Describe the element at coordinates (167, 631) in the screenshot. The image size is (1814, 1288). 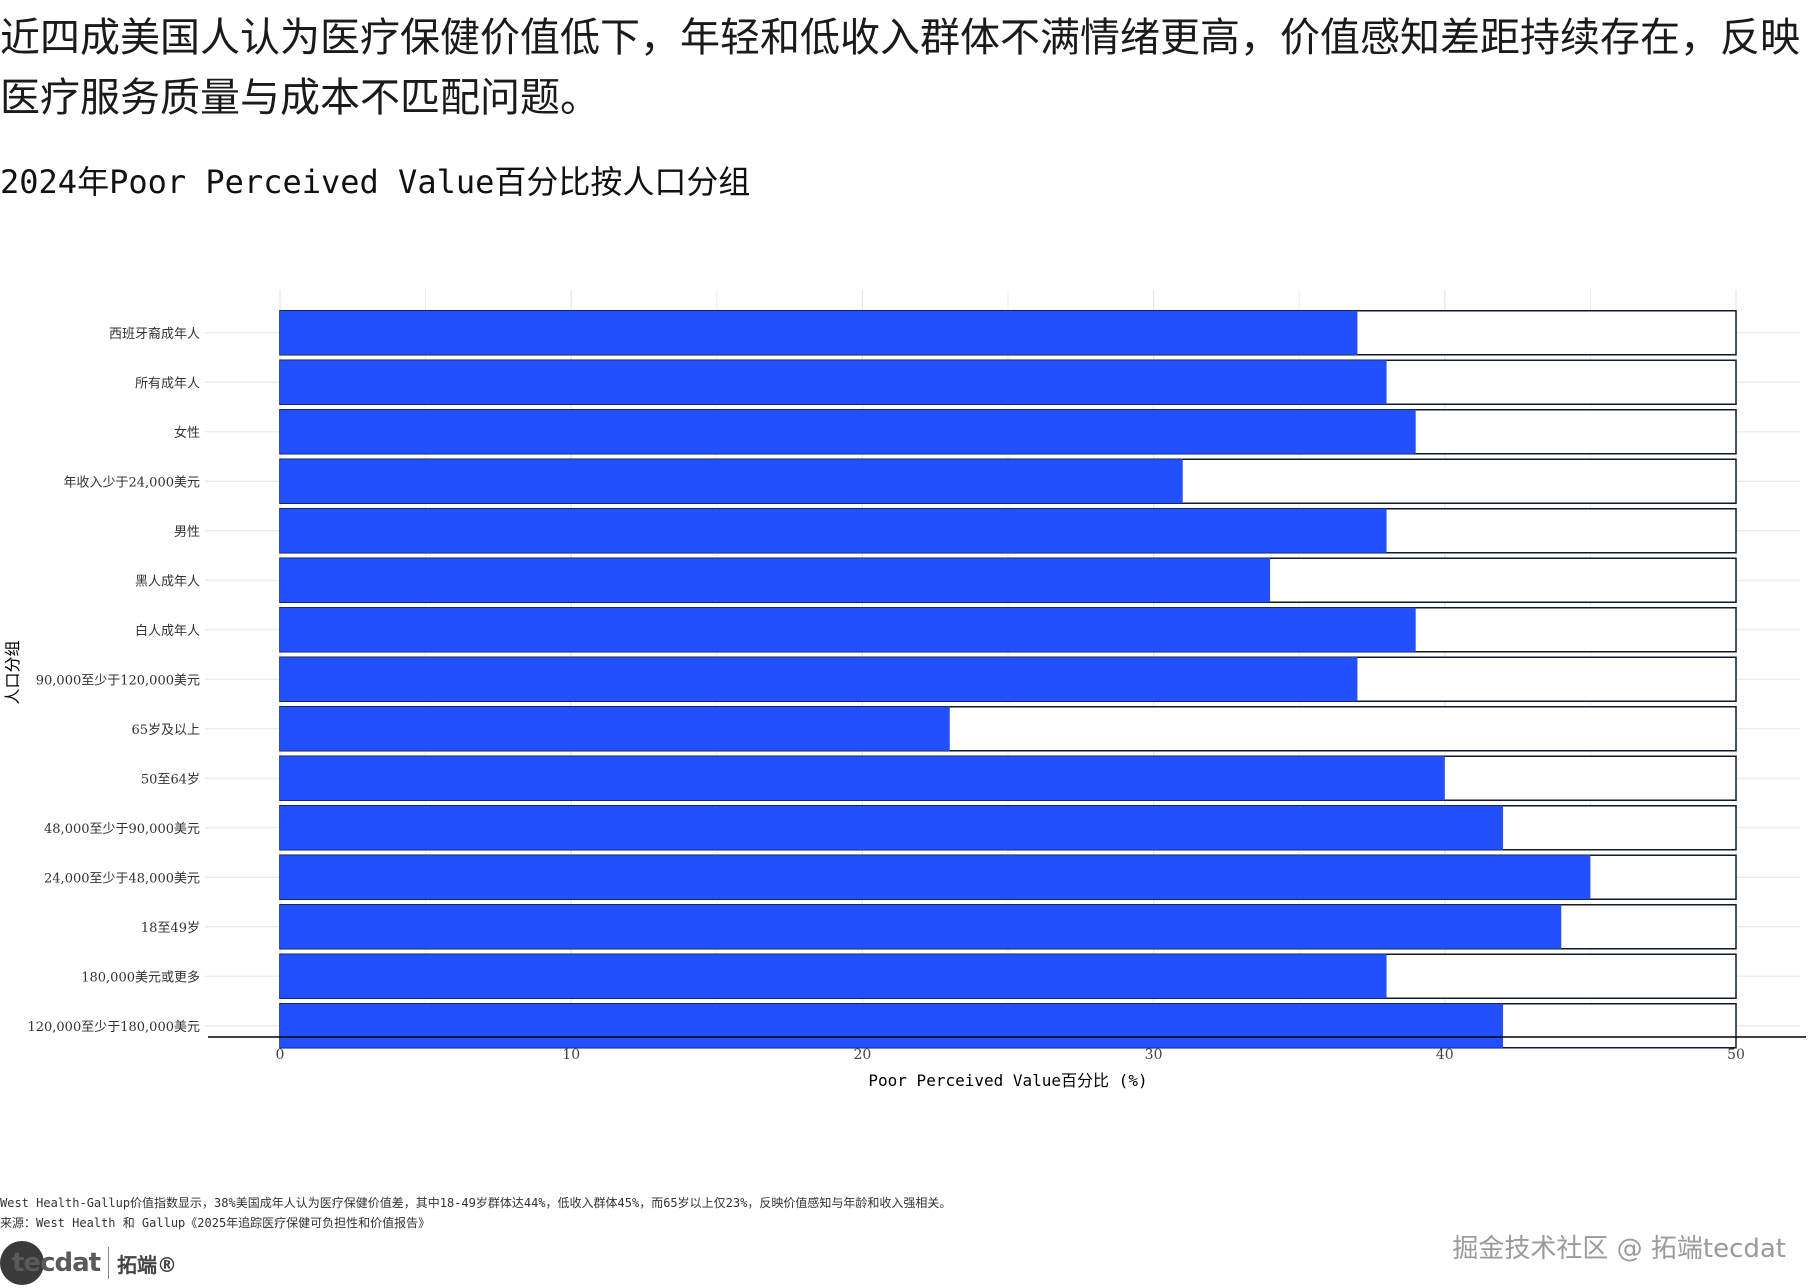
I see `category-label: 白人成年人` at that location.